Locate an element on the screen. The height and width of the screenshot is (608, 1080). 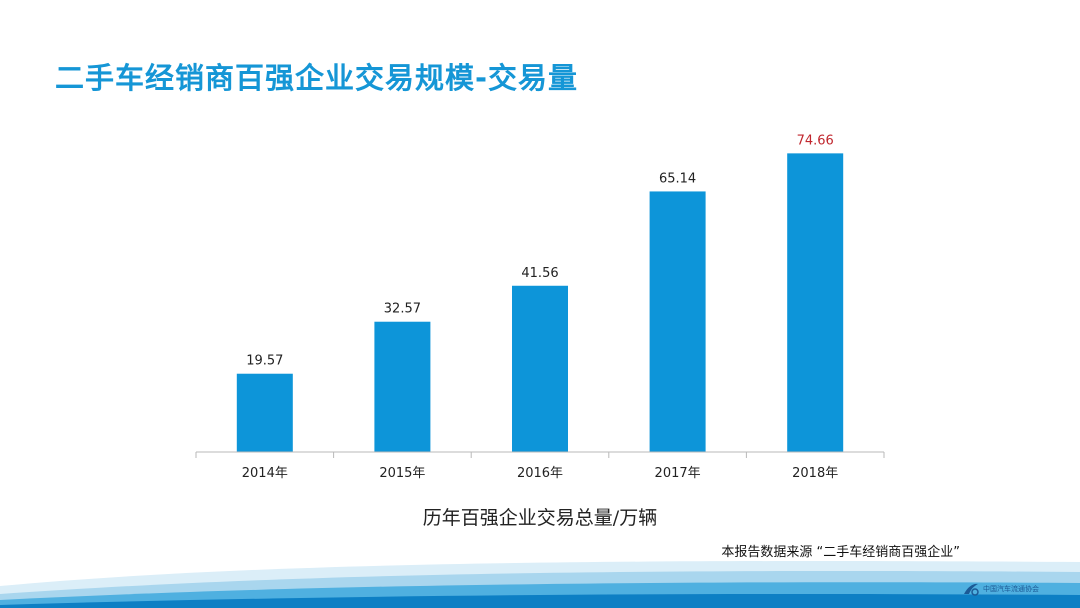
x-tick-label-3: 2016年 is located at coordinates (540, 473).